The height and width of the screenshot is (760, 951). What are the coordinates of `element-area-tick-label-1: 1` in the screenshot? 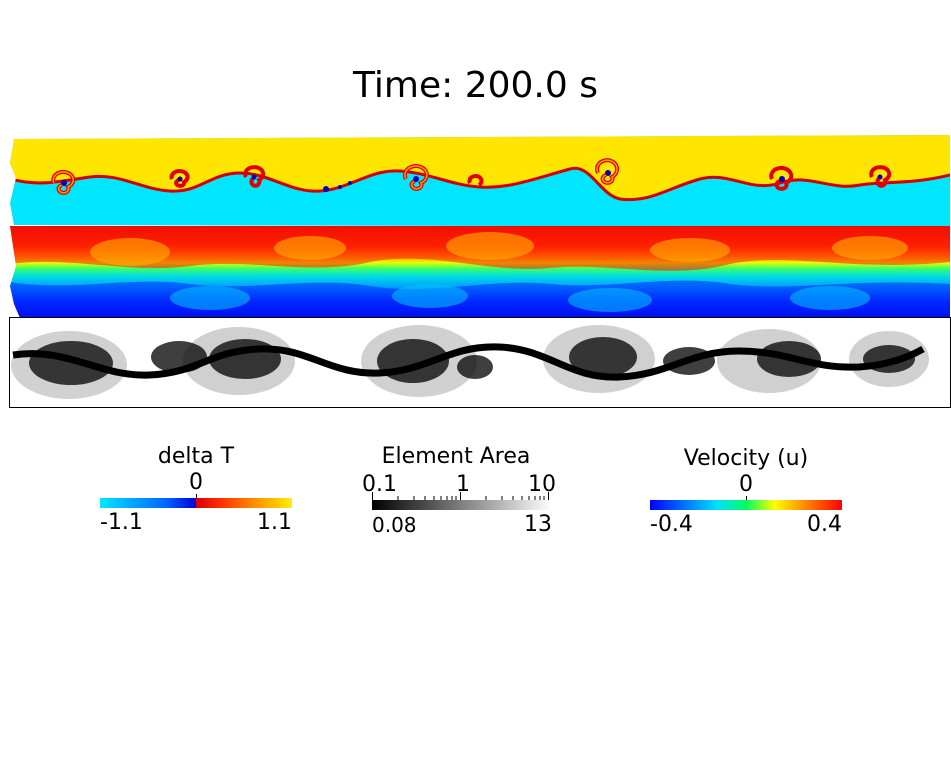 It's located at (463, 484).